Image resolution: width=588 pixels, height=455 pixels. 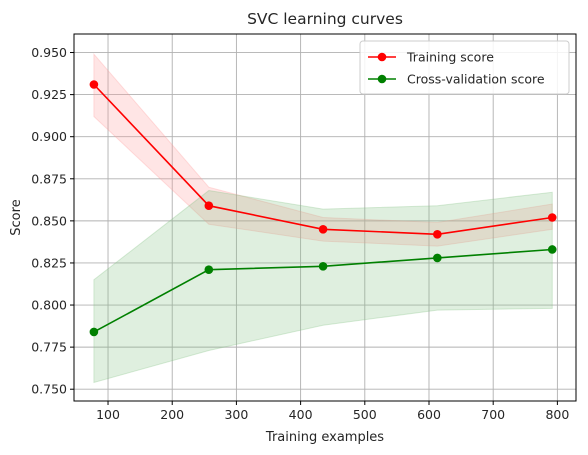 What do you see at coordinates (49, 178) in the screenshot?
I see `y-tick-label: 0.875` at bounding box center [49, 178].